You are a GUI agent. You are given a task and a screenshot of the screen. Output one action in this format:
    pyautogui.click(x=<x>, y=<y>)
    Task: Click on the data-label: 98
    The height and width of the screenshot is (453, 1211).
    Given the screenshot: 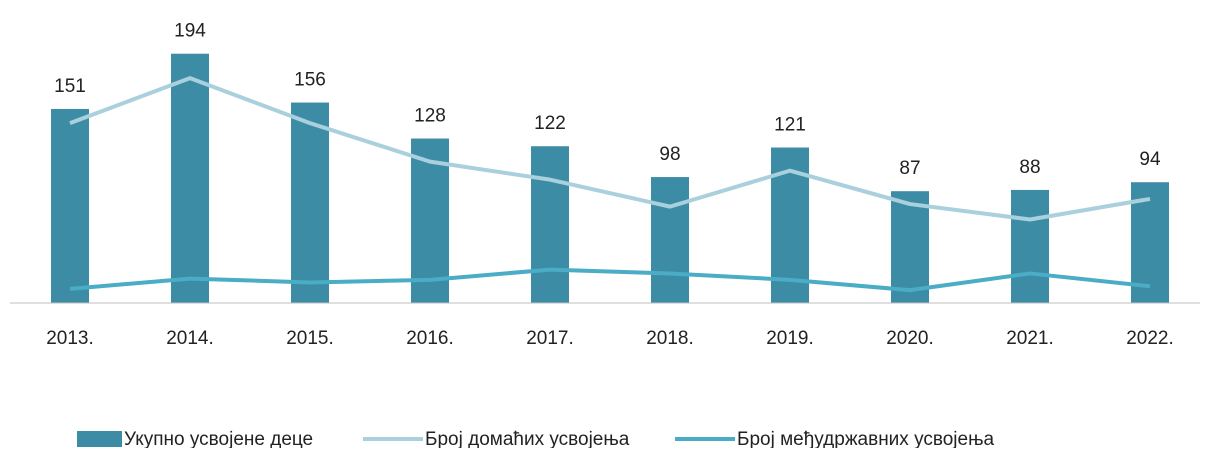 What is the action you would take?
    pyautogui.click(x=669, y=154)
    